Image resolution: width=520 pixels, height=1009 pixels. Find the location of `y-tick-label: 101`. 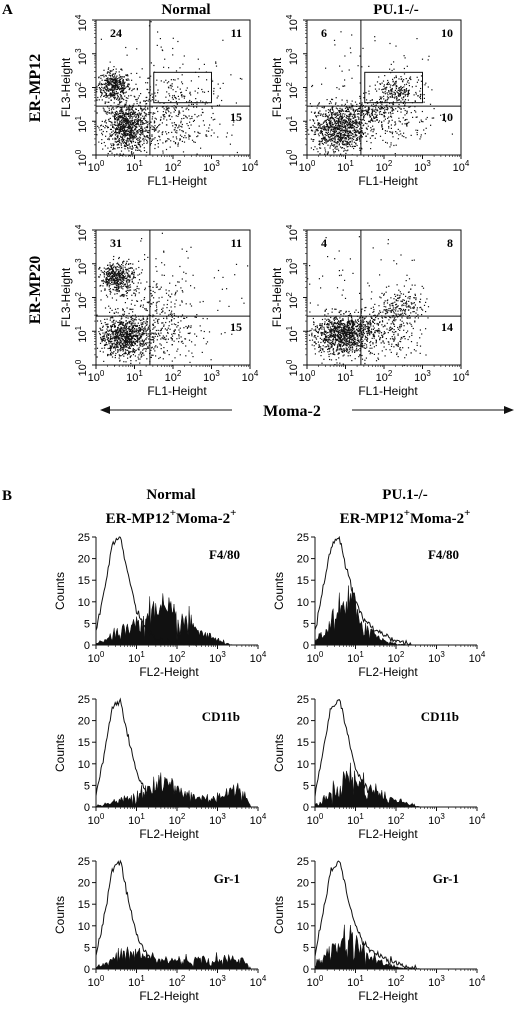

y-tick-label: 101 is located at coordinates (81, 123).